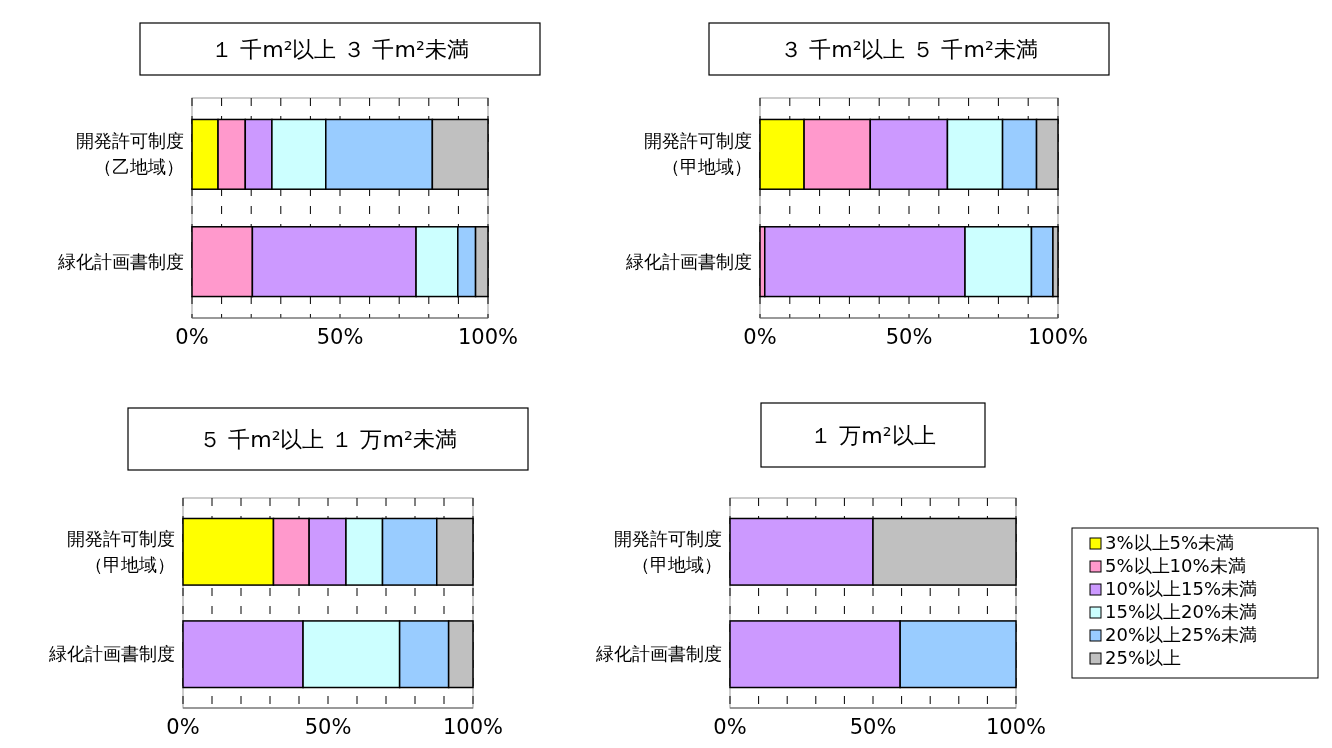 Image resolution: width=1332 pixels, height=748 pixels. Describe the element at coordinates (1170, 542) in the screenshot. I see `legend-label: 3%以上5%未満` at that location.